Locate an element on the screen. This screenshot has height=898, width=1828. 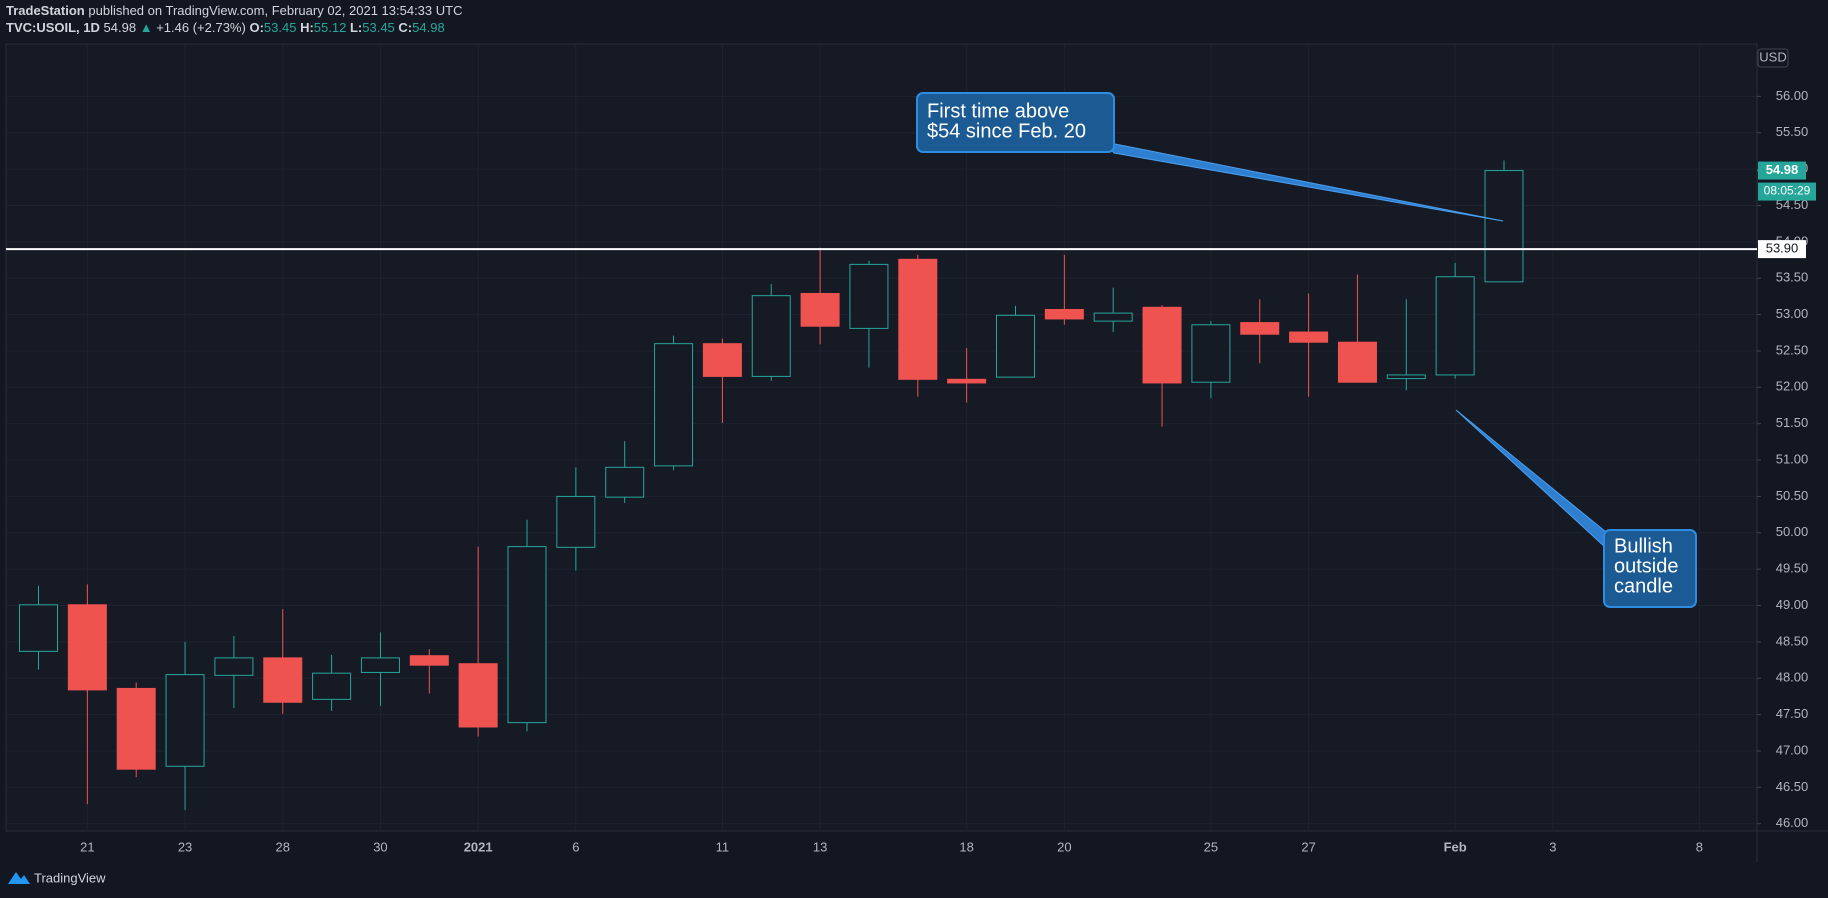
y-tick-label: 50.50 is located at coordinates (1792, 495).